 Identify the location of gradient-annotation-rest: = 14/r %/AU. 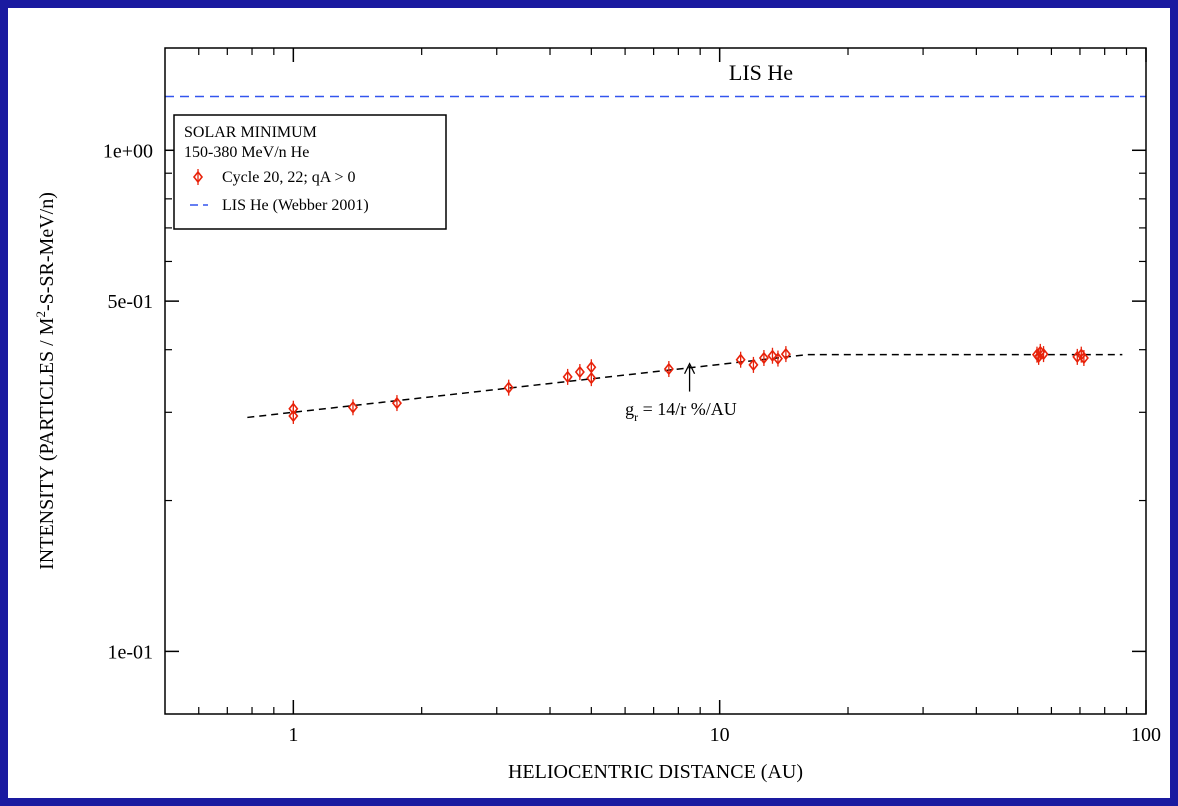
(687, 409).